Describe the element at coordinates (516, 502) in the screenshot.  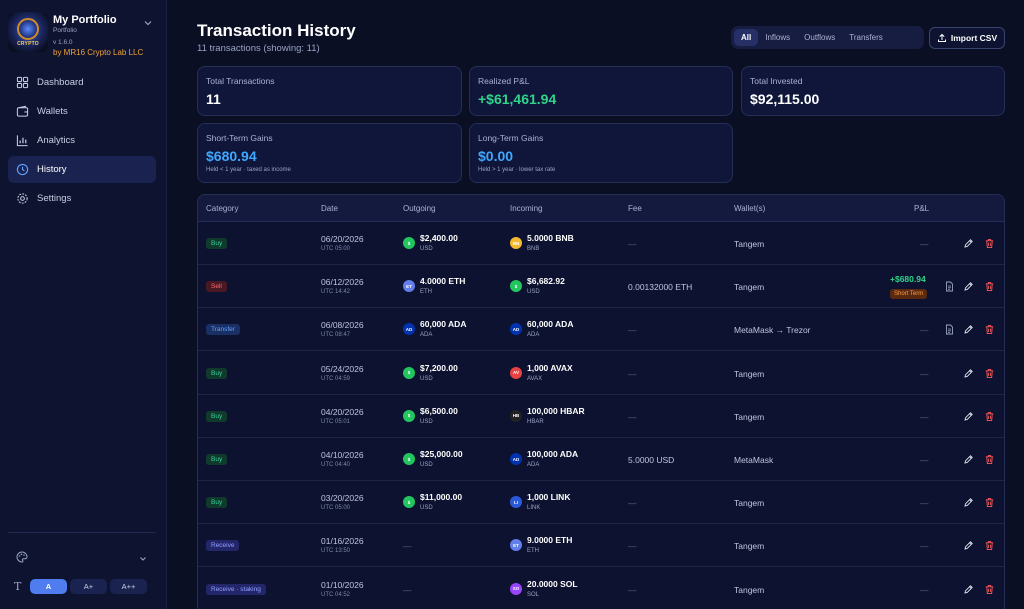
I see `link-coin-icon: LI` at that location.